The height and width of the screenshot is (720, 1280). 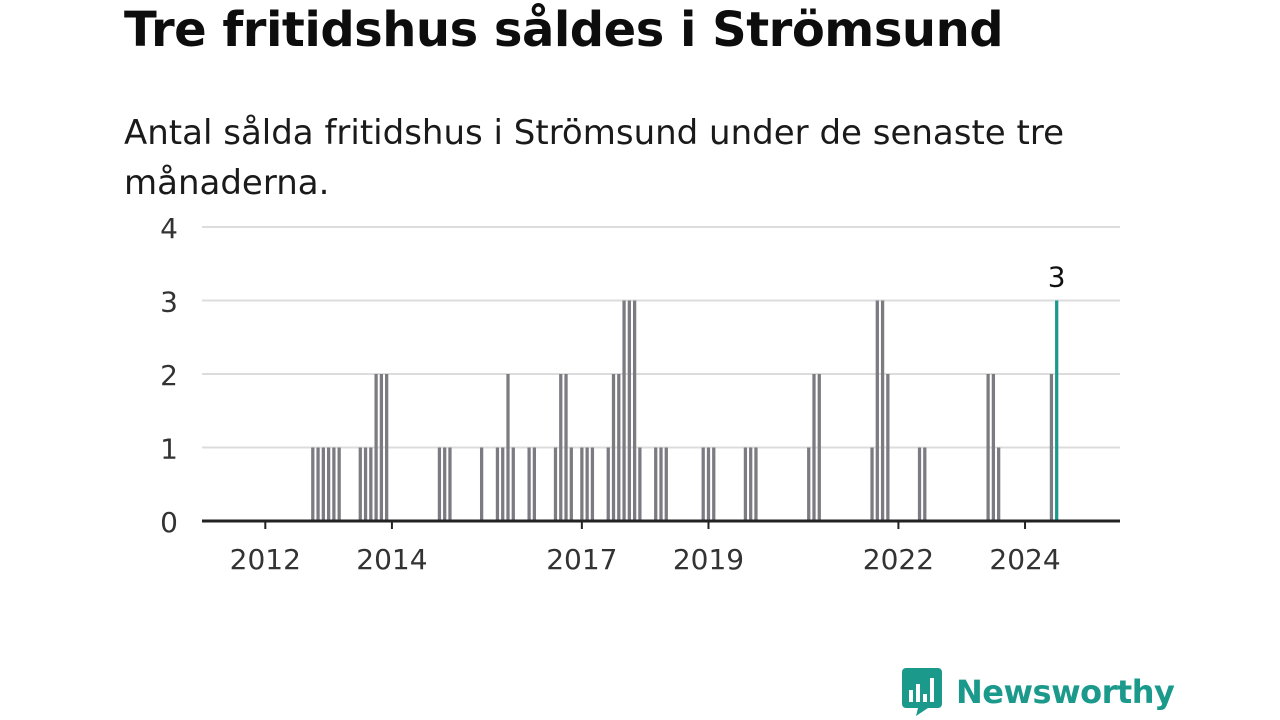 What do you see at coordinates (564, 30) in the screenshot?
I see `chart-title: Tre fritidshus såldes i Strömsund` at bounding box center [564, 30].